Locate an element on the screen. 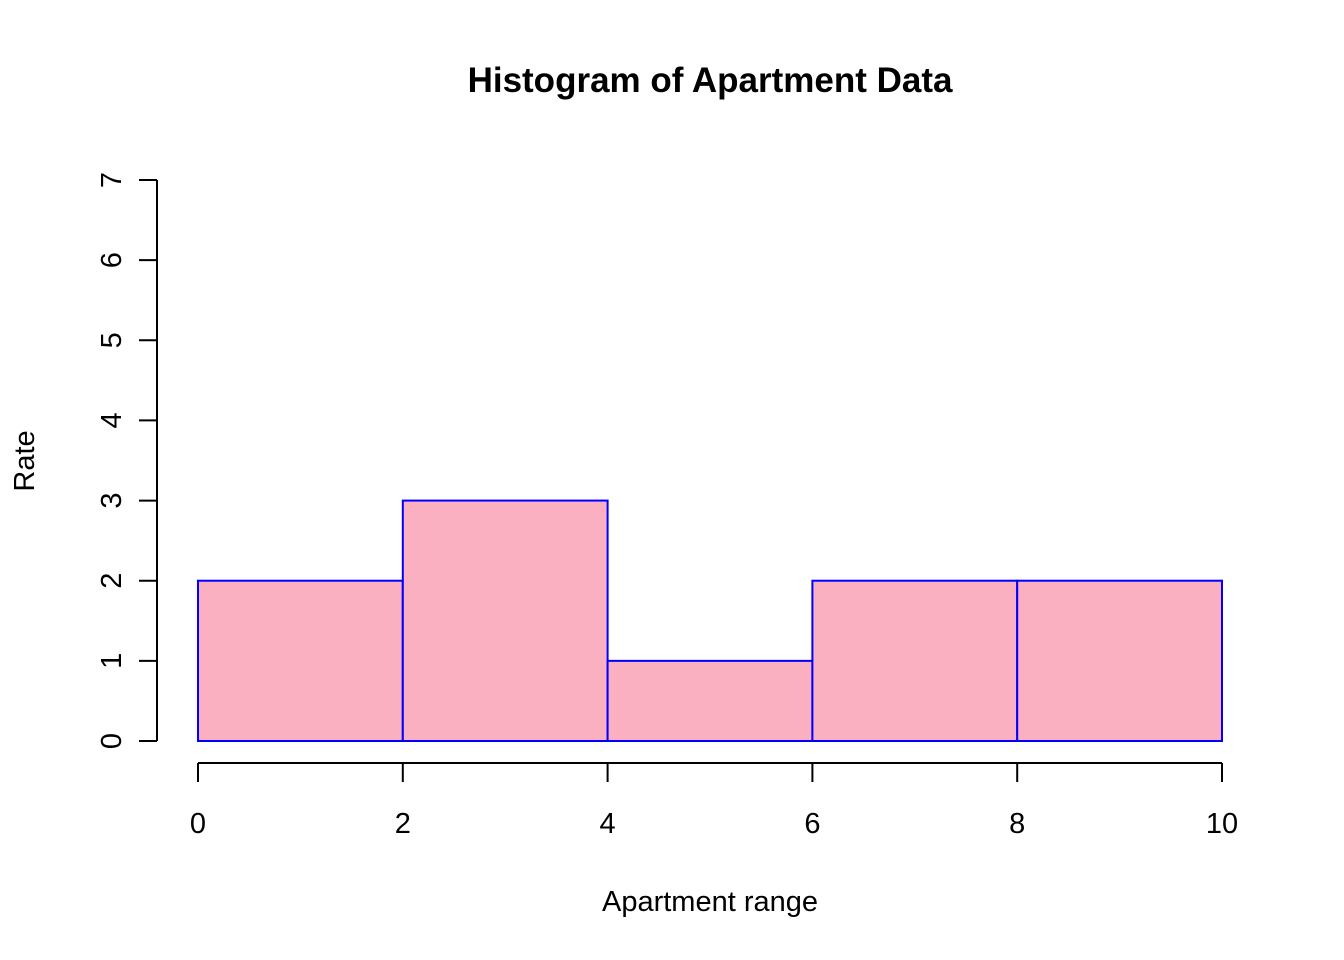  x-tick-label: 8 is located at coordinates (1017, 824).